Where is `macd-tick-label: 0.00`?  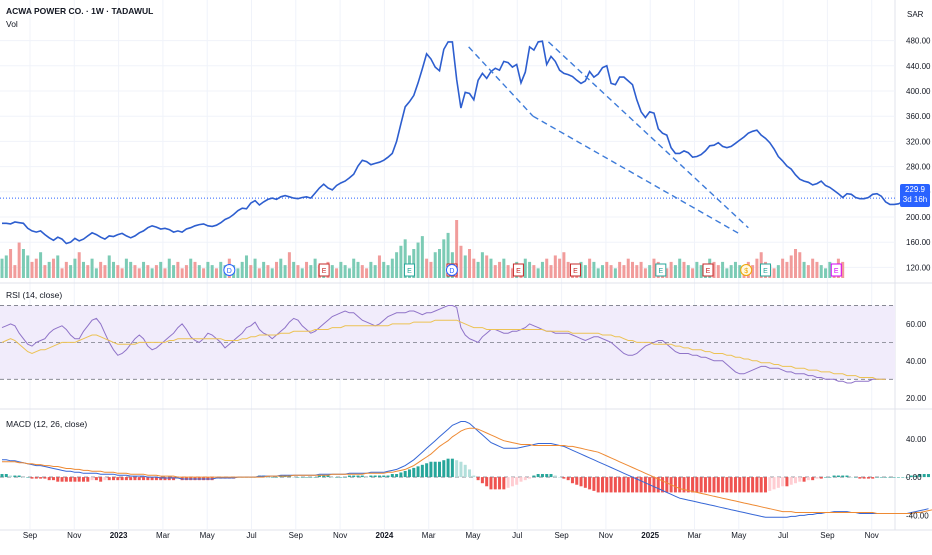
macd-tick-label: 0.00 is located at coordinates (914, 477).